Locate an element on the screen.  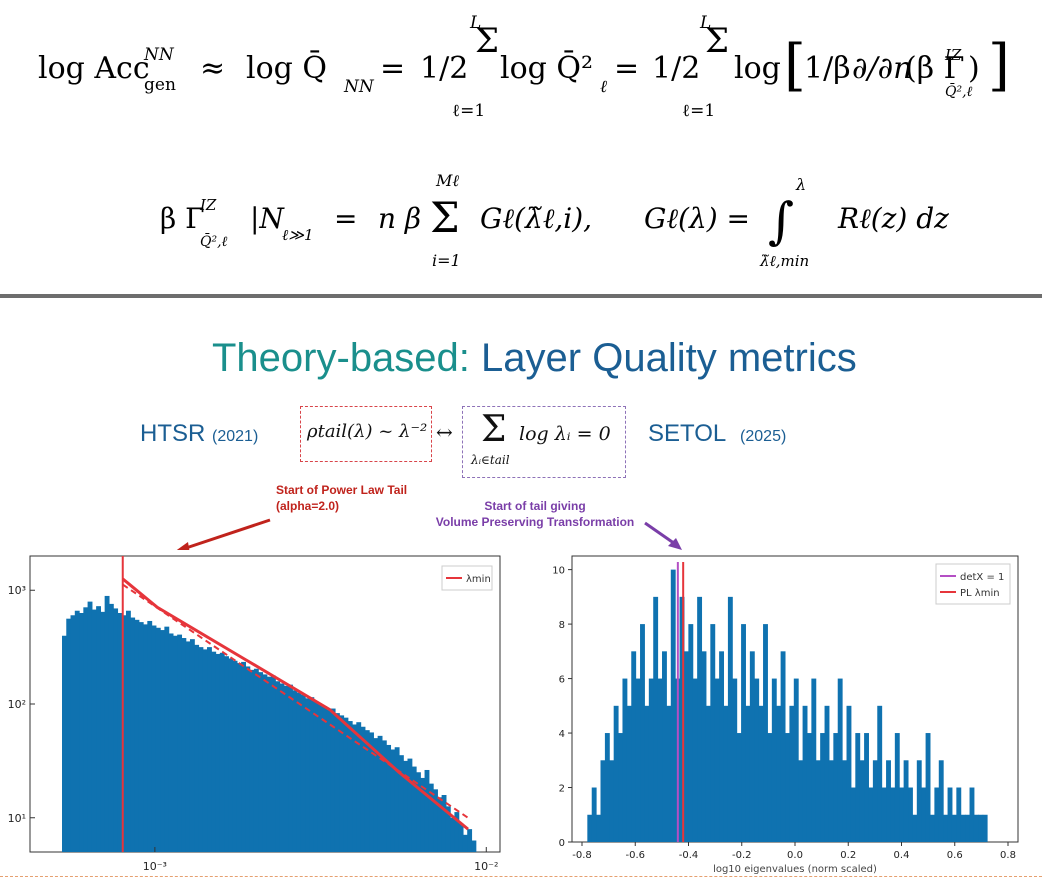
setol-sum-sign: Σ is located at coordinates (494, 429).